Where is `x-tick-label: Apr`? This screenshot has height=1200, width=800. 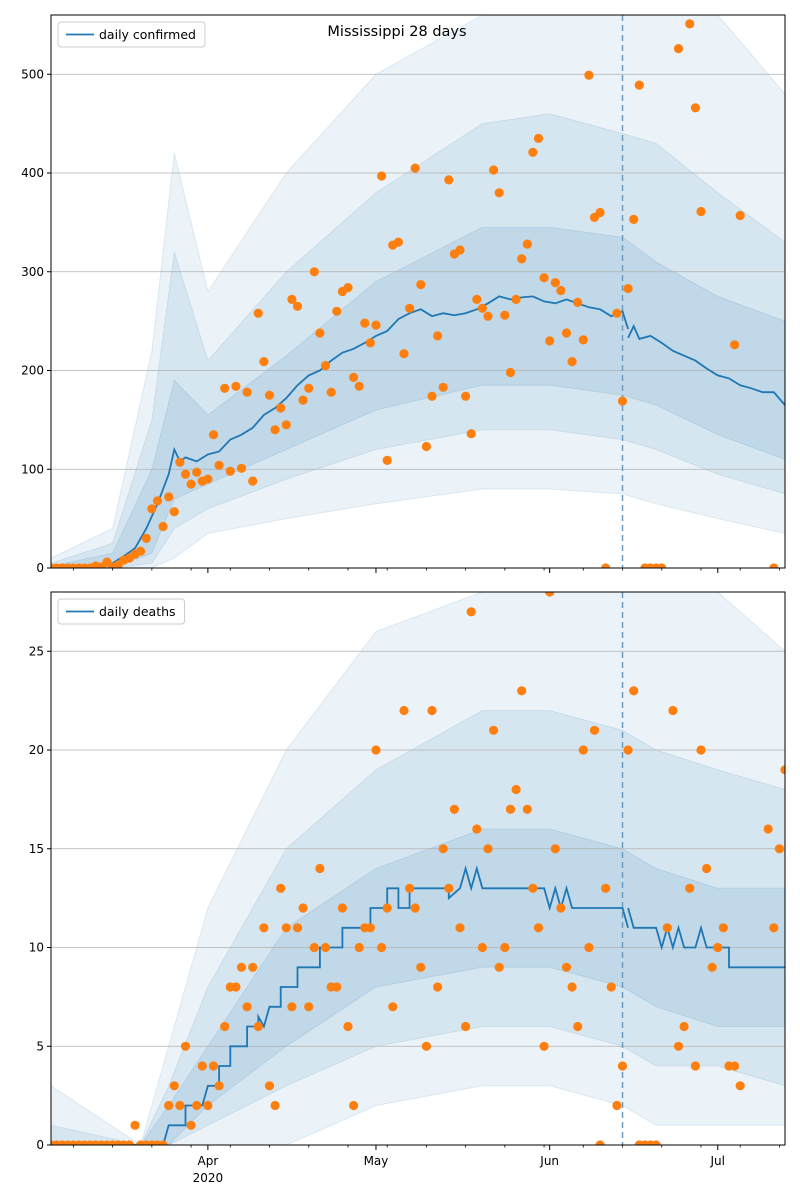 x-tick-label: Apr is located at coordinates (208, 1161).